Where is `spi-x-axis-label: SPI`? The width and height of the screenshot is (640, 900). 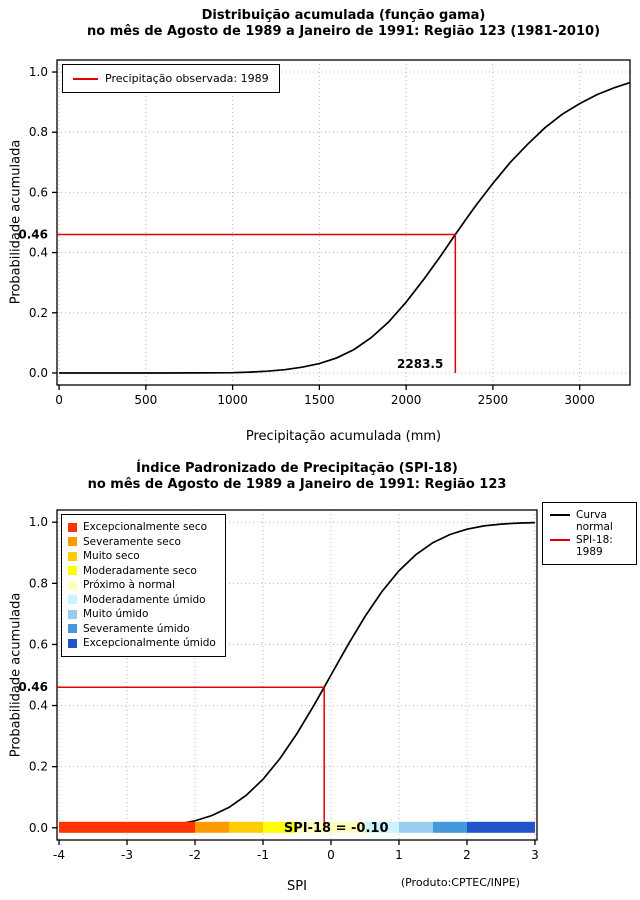 spi-x-axis-label: SPI is located at coordinates (297, 886).